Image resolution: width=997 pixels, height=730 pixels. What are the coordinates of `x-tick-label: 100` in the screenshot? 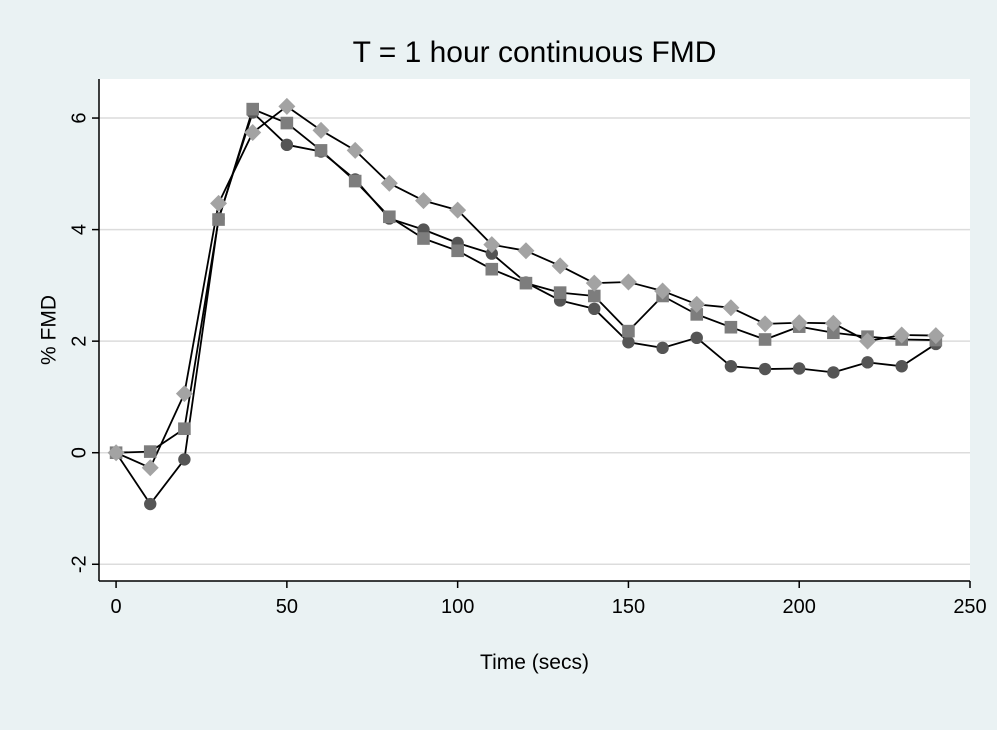 It's located at (457, 607).